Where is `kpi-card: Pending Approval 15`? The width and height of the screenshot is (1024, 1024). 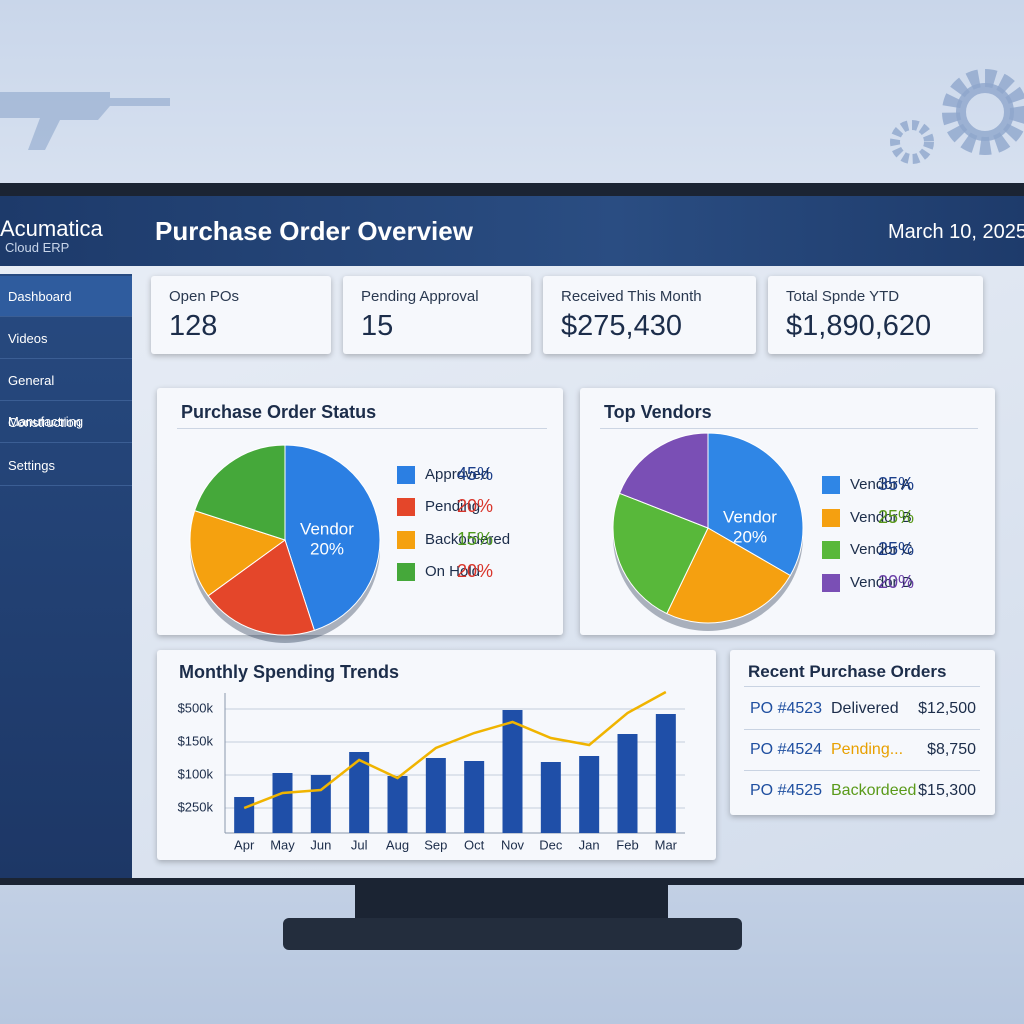 kpi-card: Pending Approval 15 is located at coordinates (437, 315).